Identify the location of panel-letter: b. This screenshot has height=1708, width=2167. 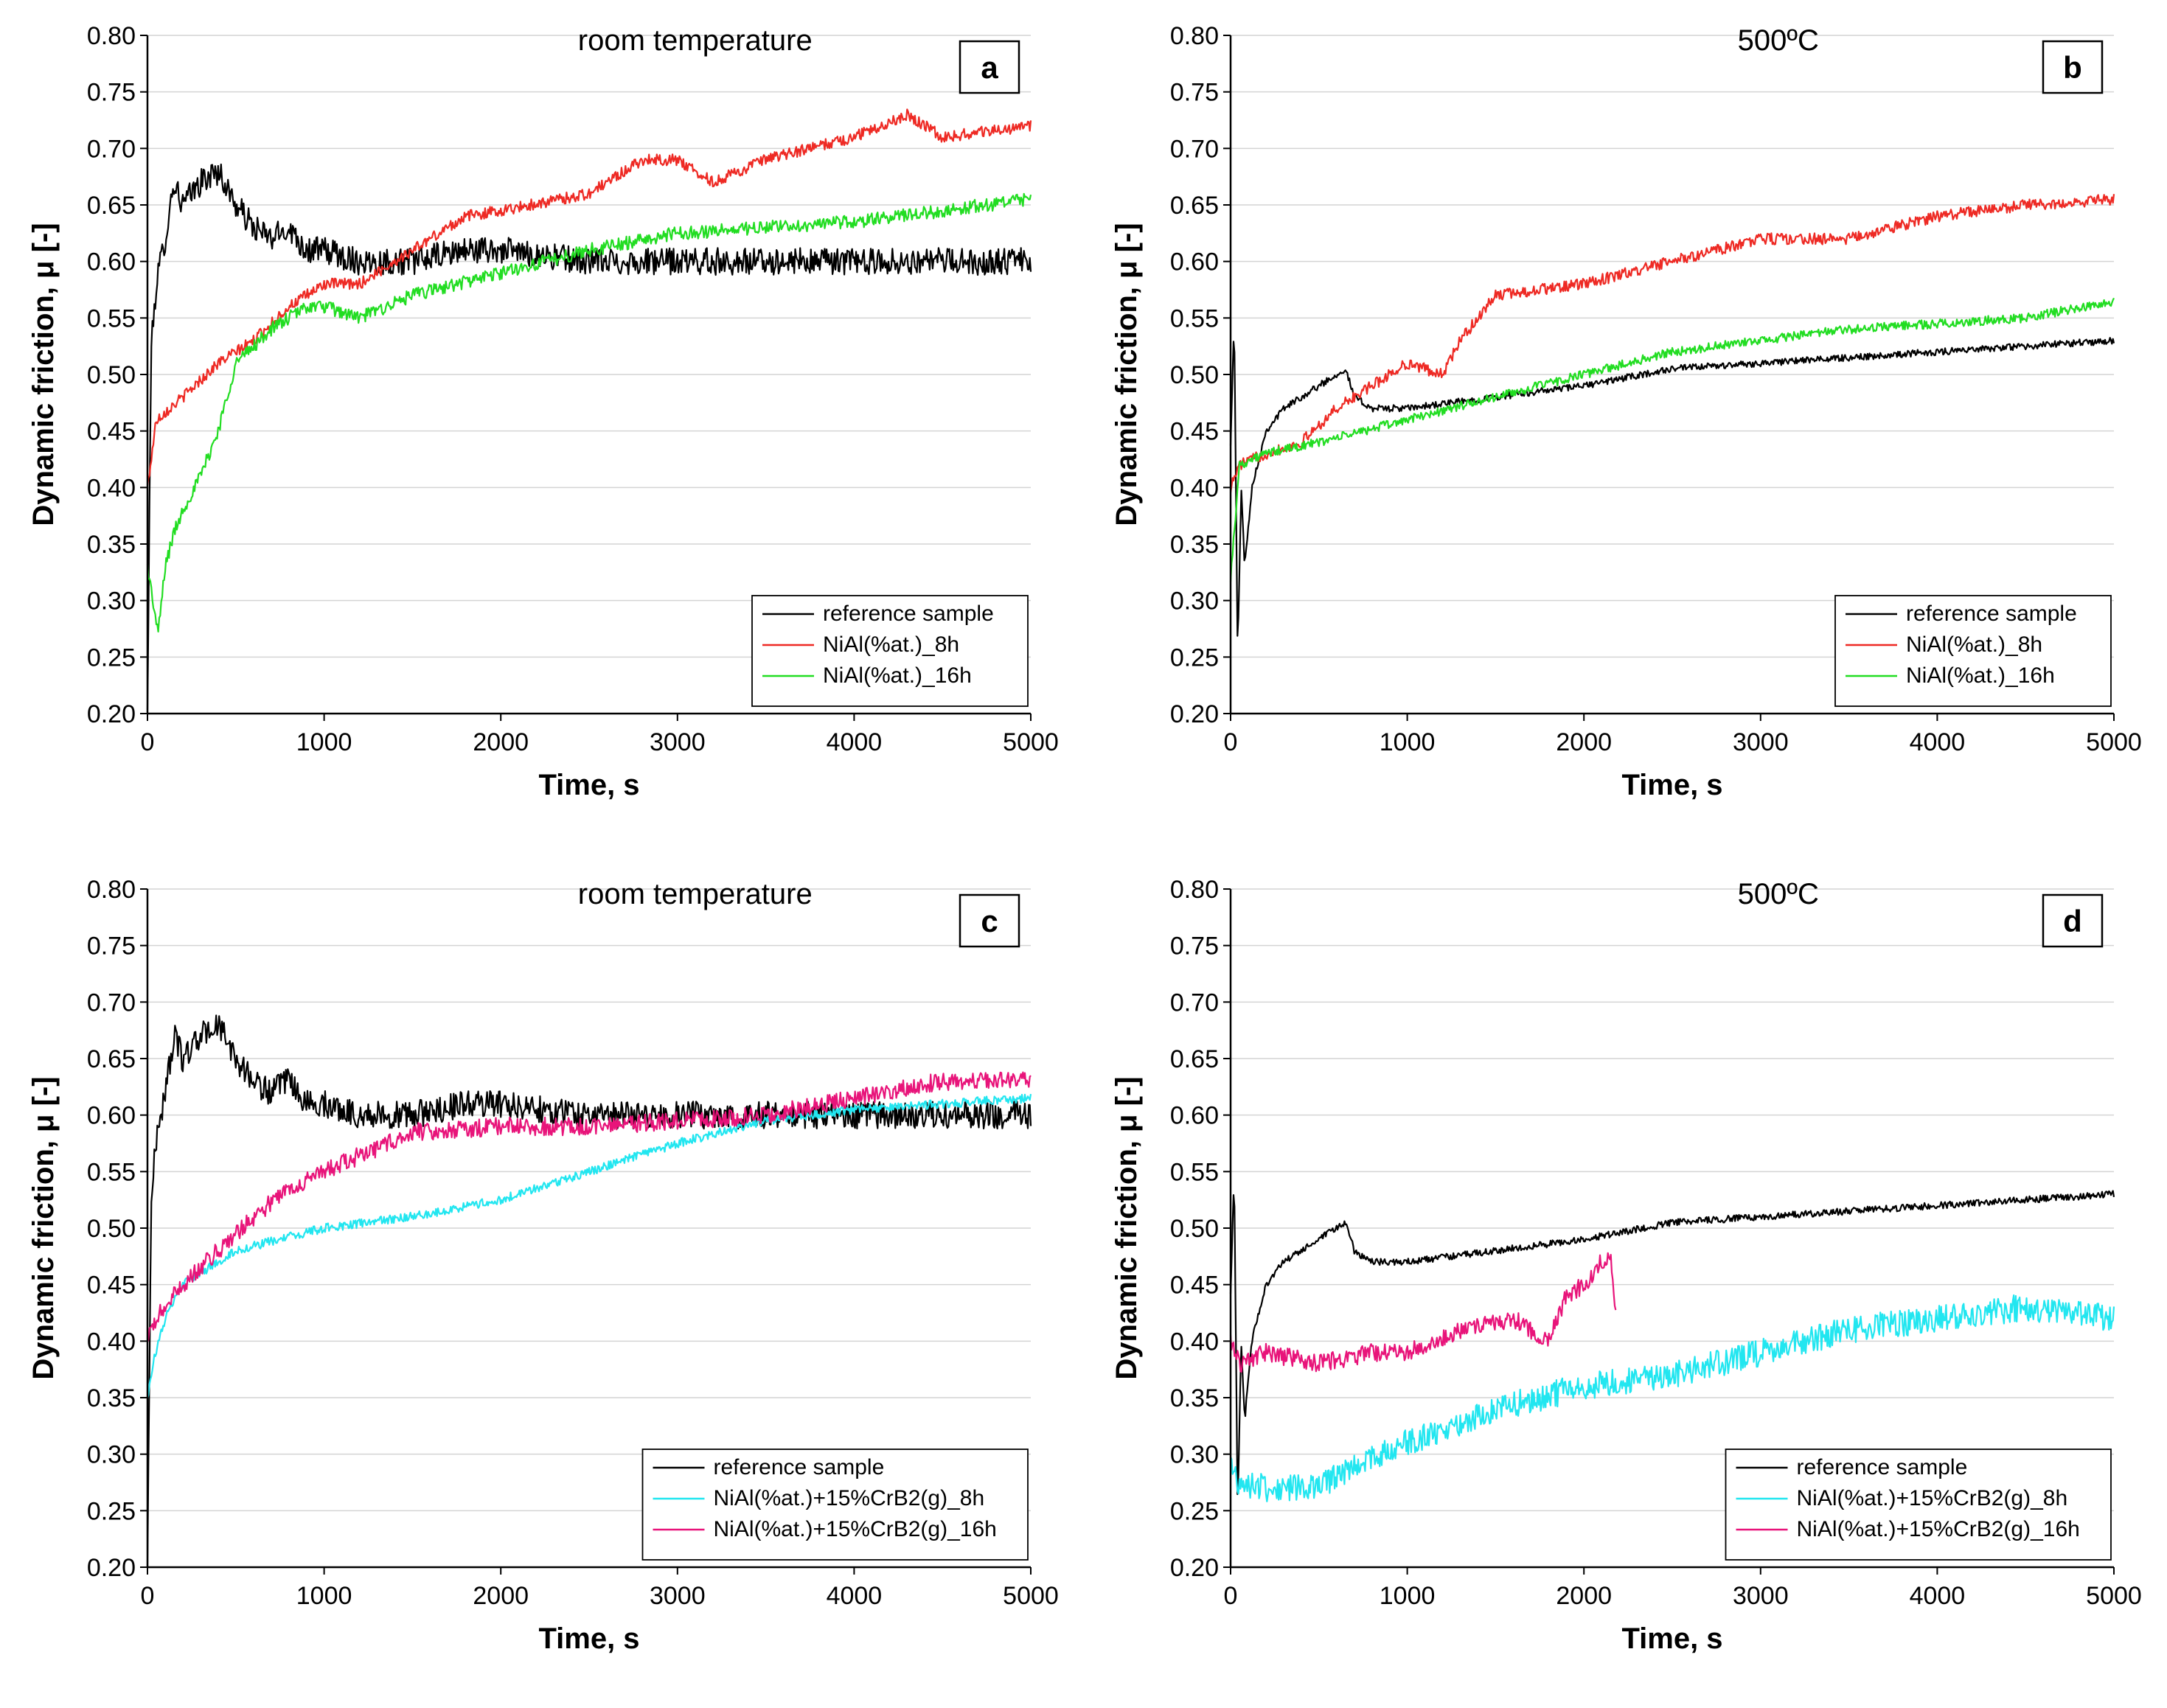
(2072, 67).